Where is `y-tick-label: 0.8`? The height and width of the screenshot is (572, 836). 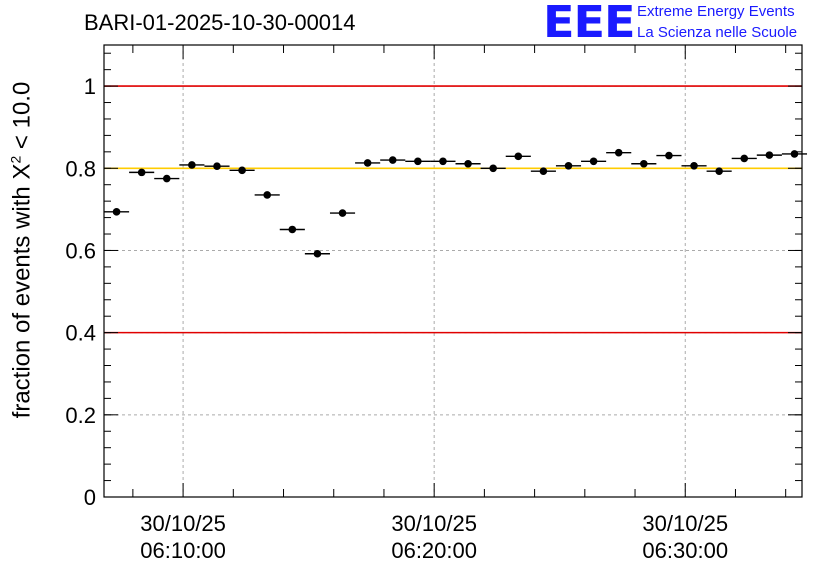
y-tick-label: 0.8 is located at coordinates (80, 168).